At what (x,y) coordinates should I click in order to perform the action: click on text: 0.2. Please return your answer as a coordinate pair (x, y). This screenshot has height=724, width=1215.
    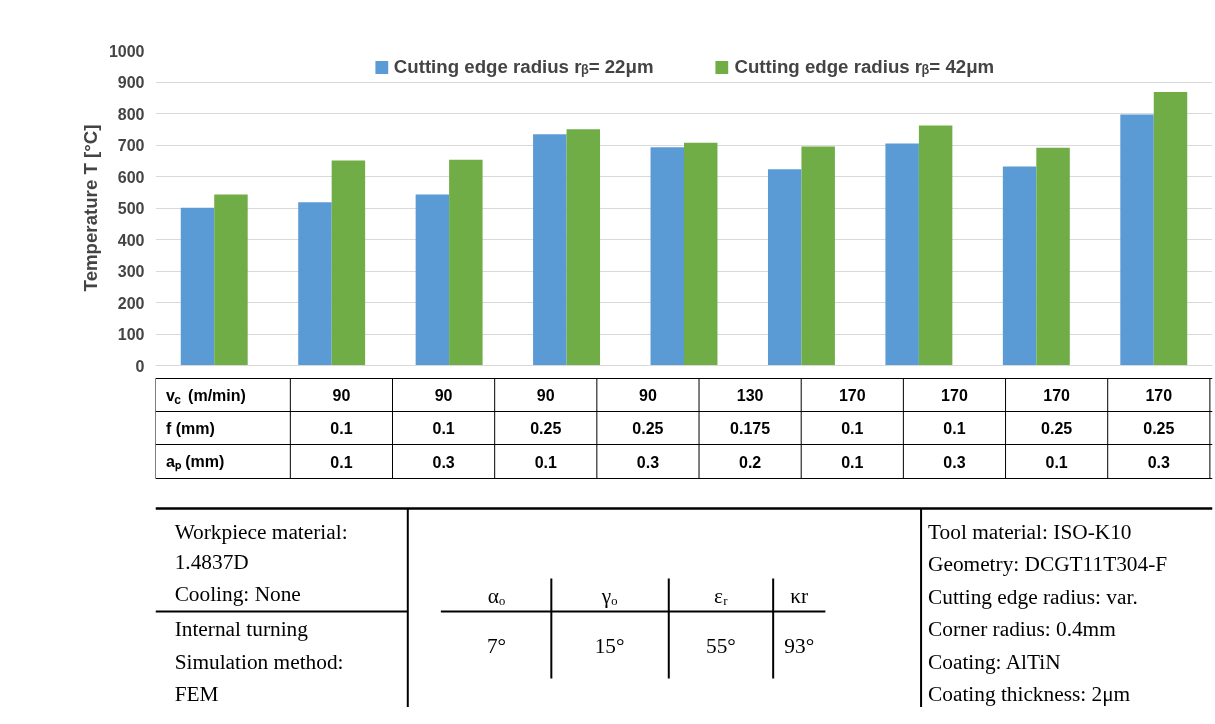
    Looking at the image, I should click on (750, 462).